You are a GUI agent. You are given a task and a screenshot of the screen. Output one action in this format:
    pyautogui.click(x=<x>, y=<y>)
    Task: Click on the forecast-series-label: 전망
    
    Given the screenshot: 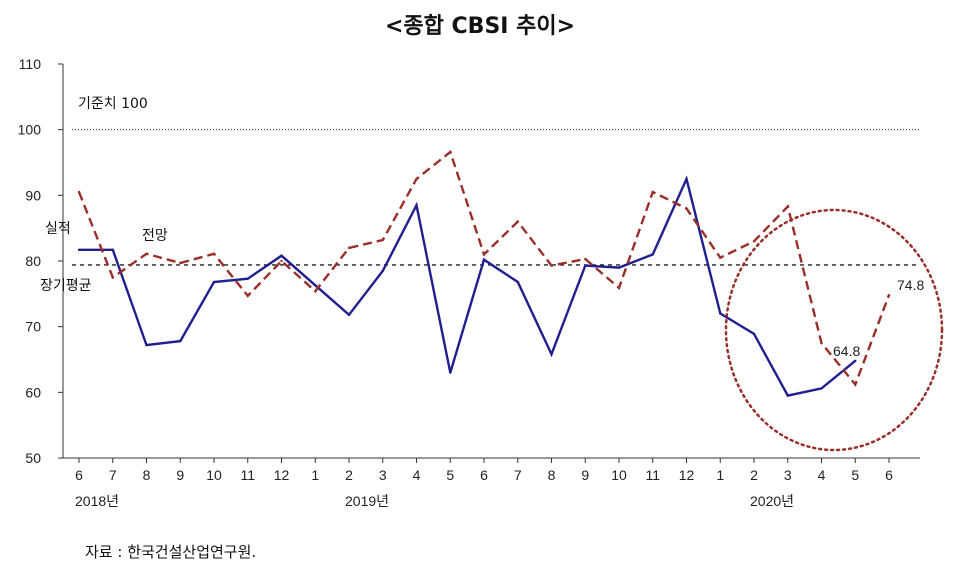 What is the action you would take?
    pyautogui.click(x=155, y=236)
    